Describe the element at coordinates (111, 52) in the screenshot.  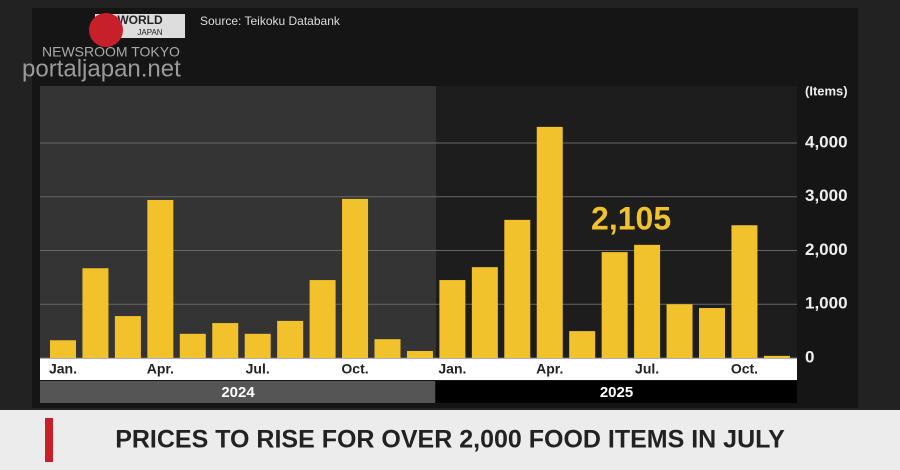
I see `program: NEWSROOM TOKYO` at that location.